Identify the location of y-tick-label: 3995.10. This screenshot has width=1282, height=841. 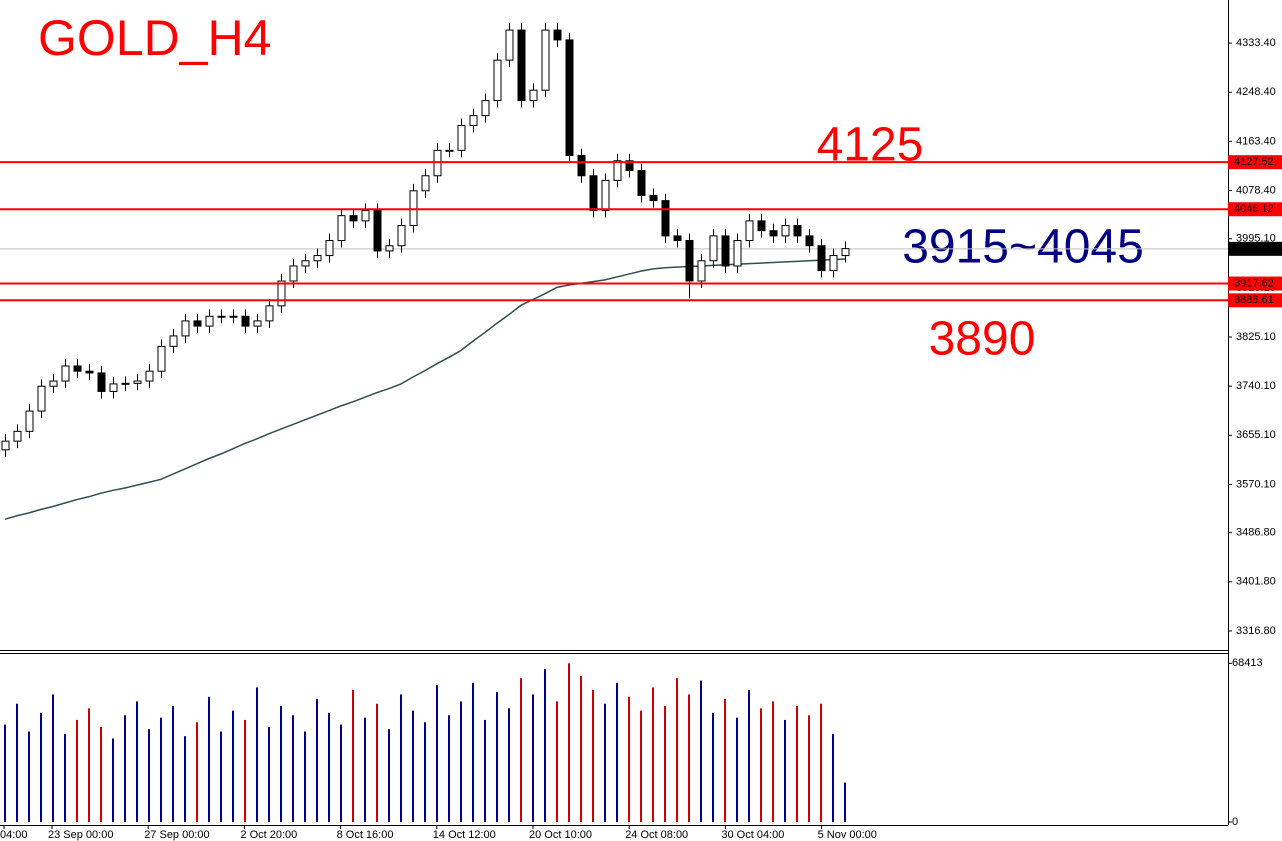
(1256, 239).